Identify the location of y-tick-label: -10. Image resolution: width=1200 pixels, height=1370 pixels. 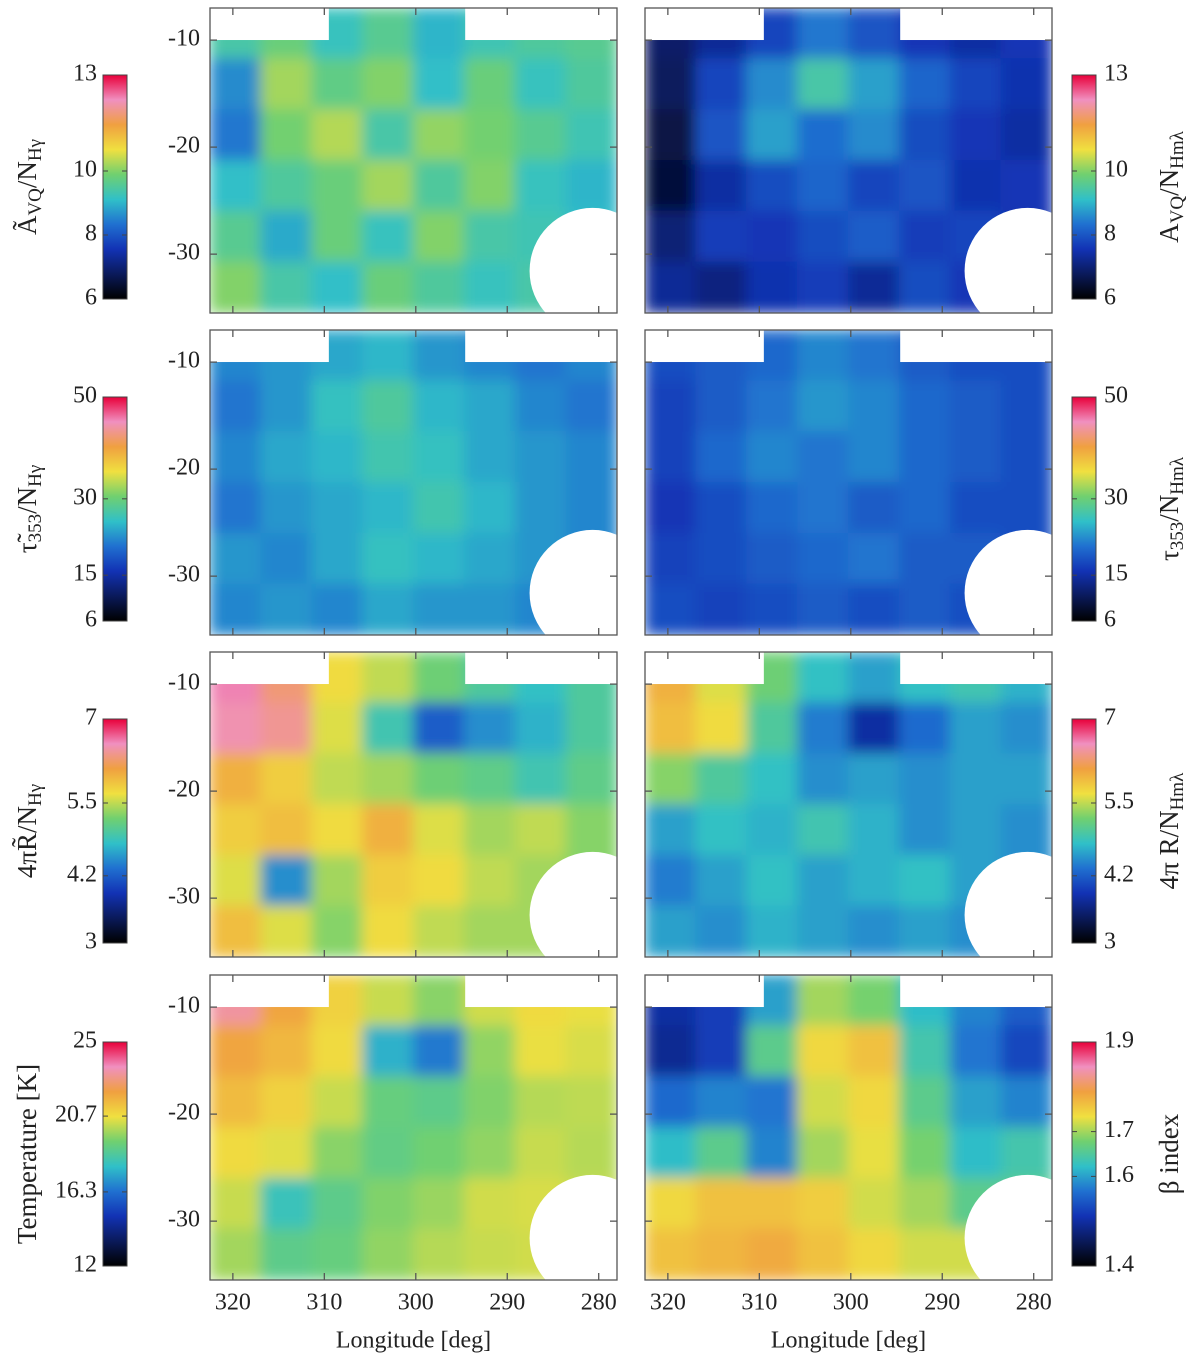
(184, 1006).